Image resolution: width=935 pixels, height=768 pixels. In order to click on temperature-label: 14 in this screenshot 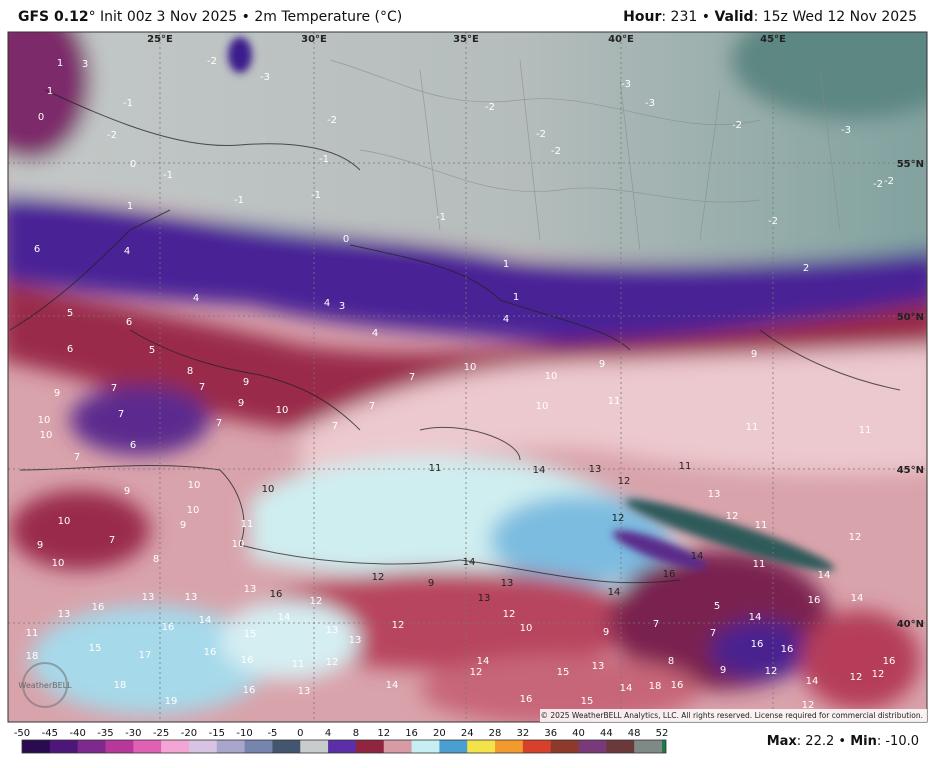, I will do `click(824, 575)`.